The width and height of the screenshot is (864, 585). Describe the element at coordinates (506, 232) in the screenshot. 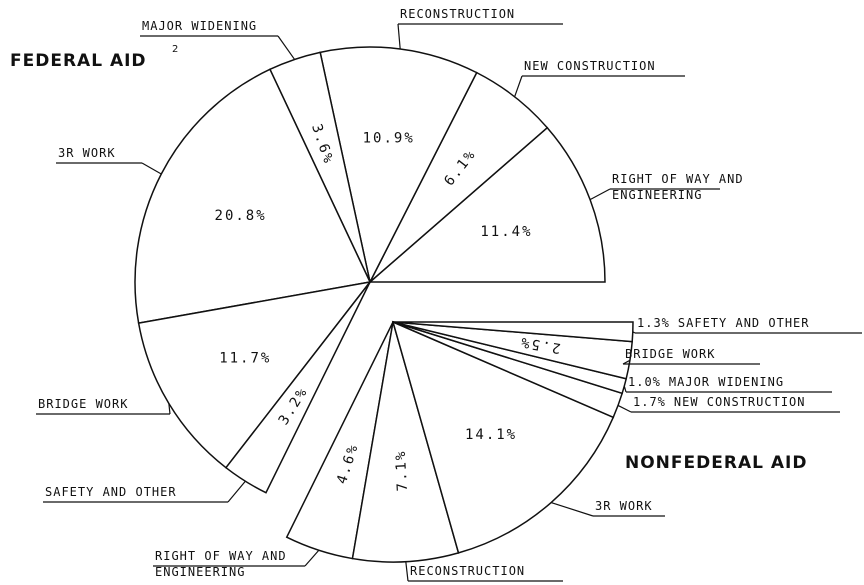

I see `value-label: 11.4%` at that location.